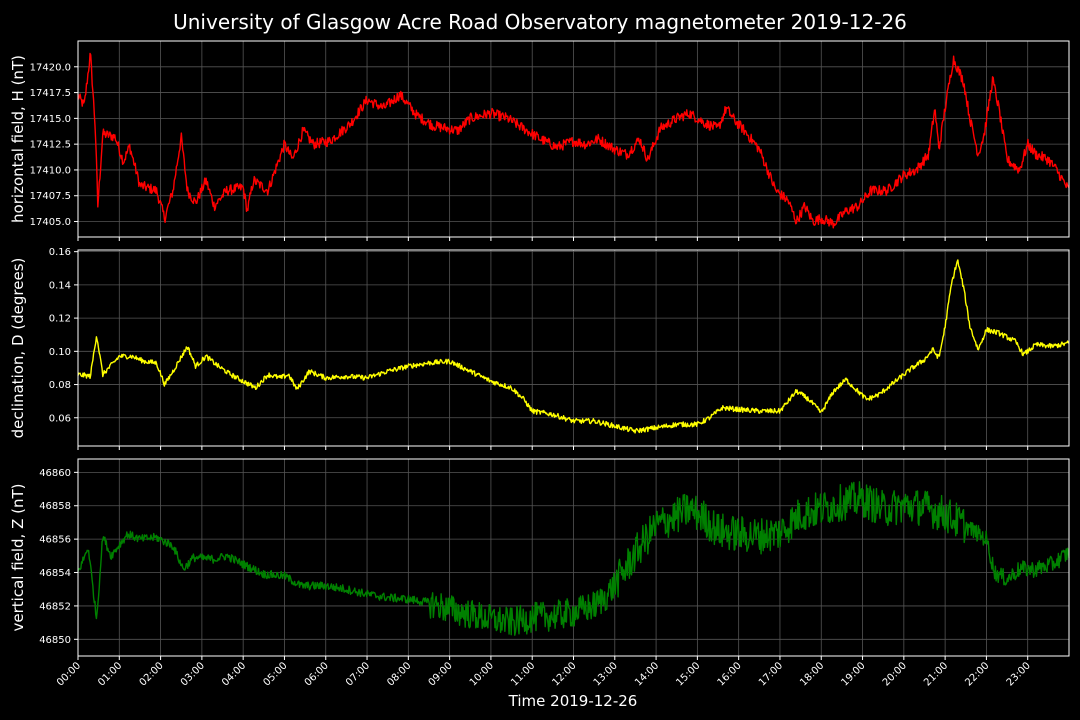 The height and width of the screenshot is (720, 1080). Describe the element at coordinates (18, 557) in the screenshot. I see `y-axis-label: vertical field, Z (nT)` at that location.